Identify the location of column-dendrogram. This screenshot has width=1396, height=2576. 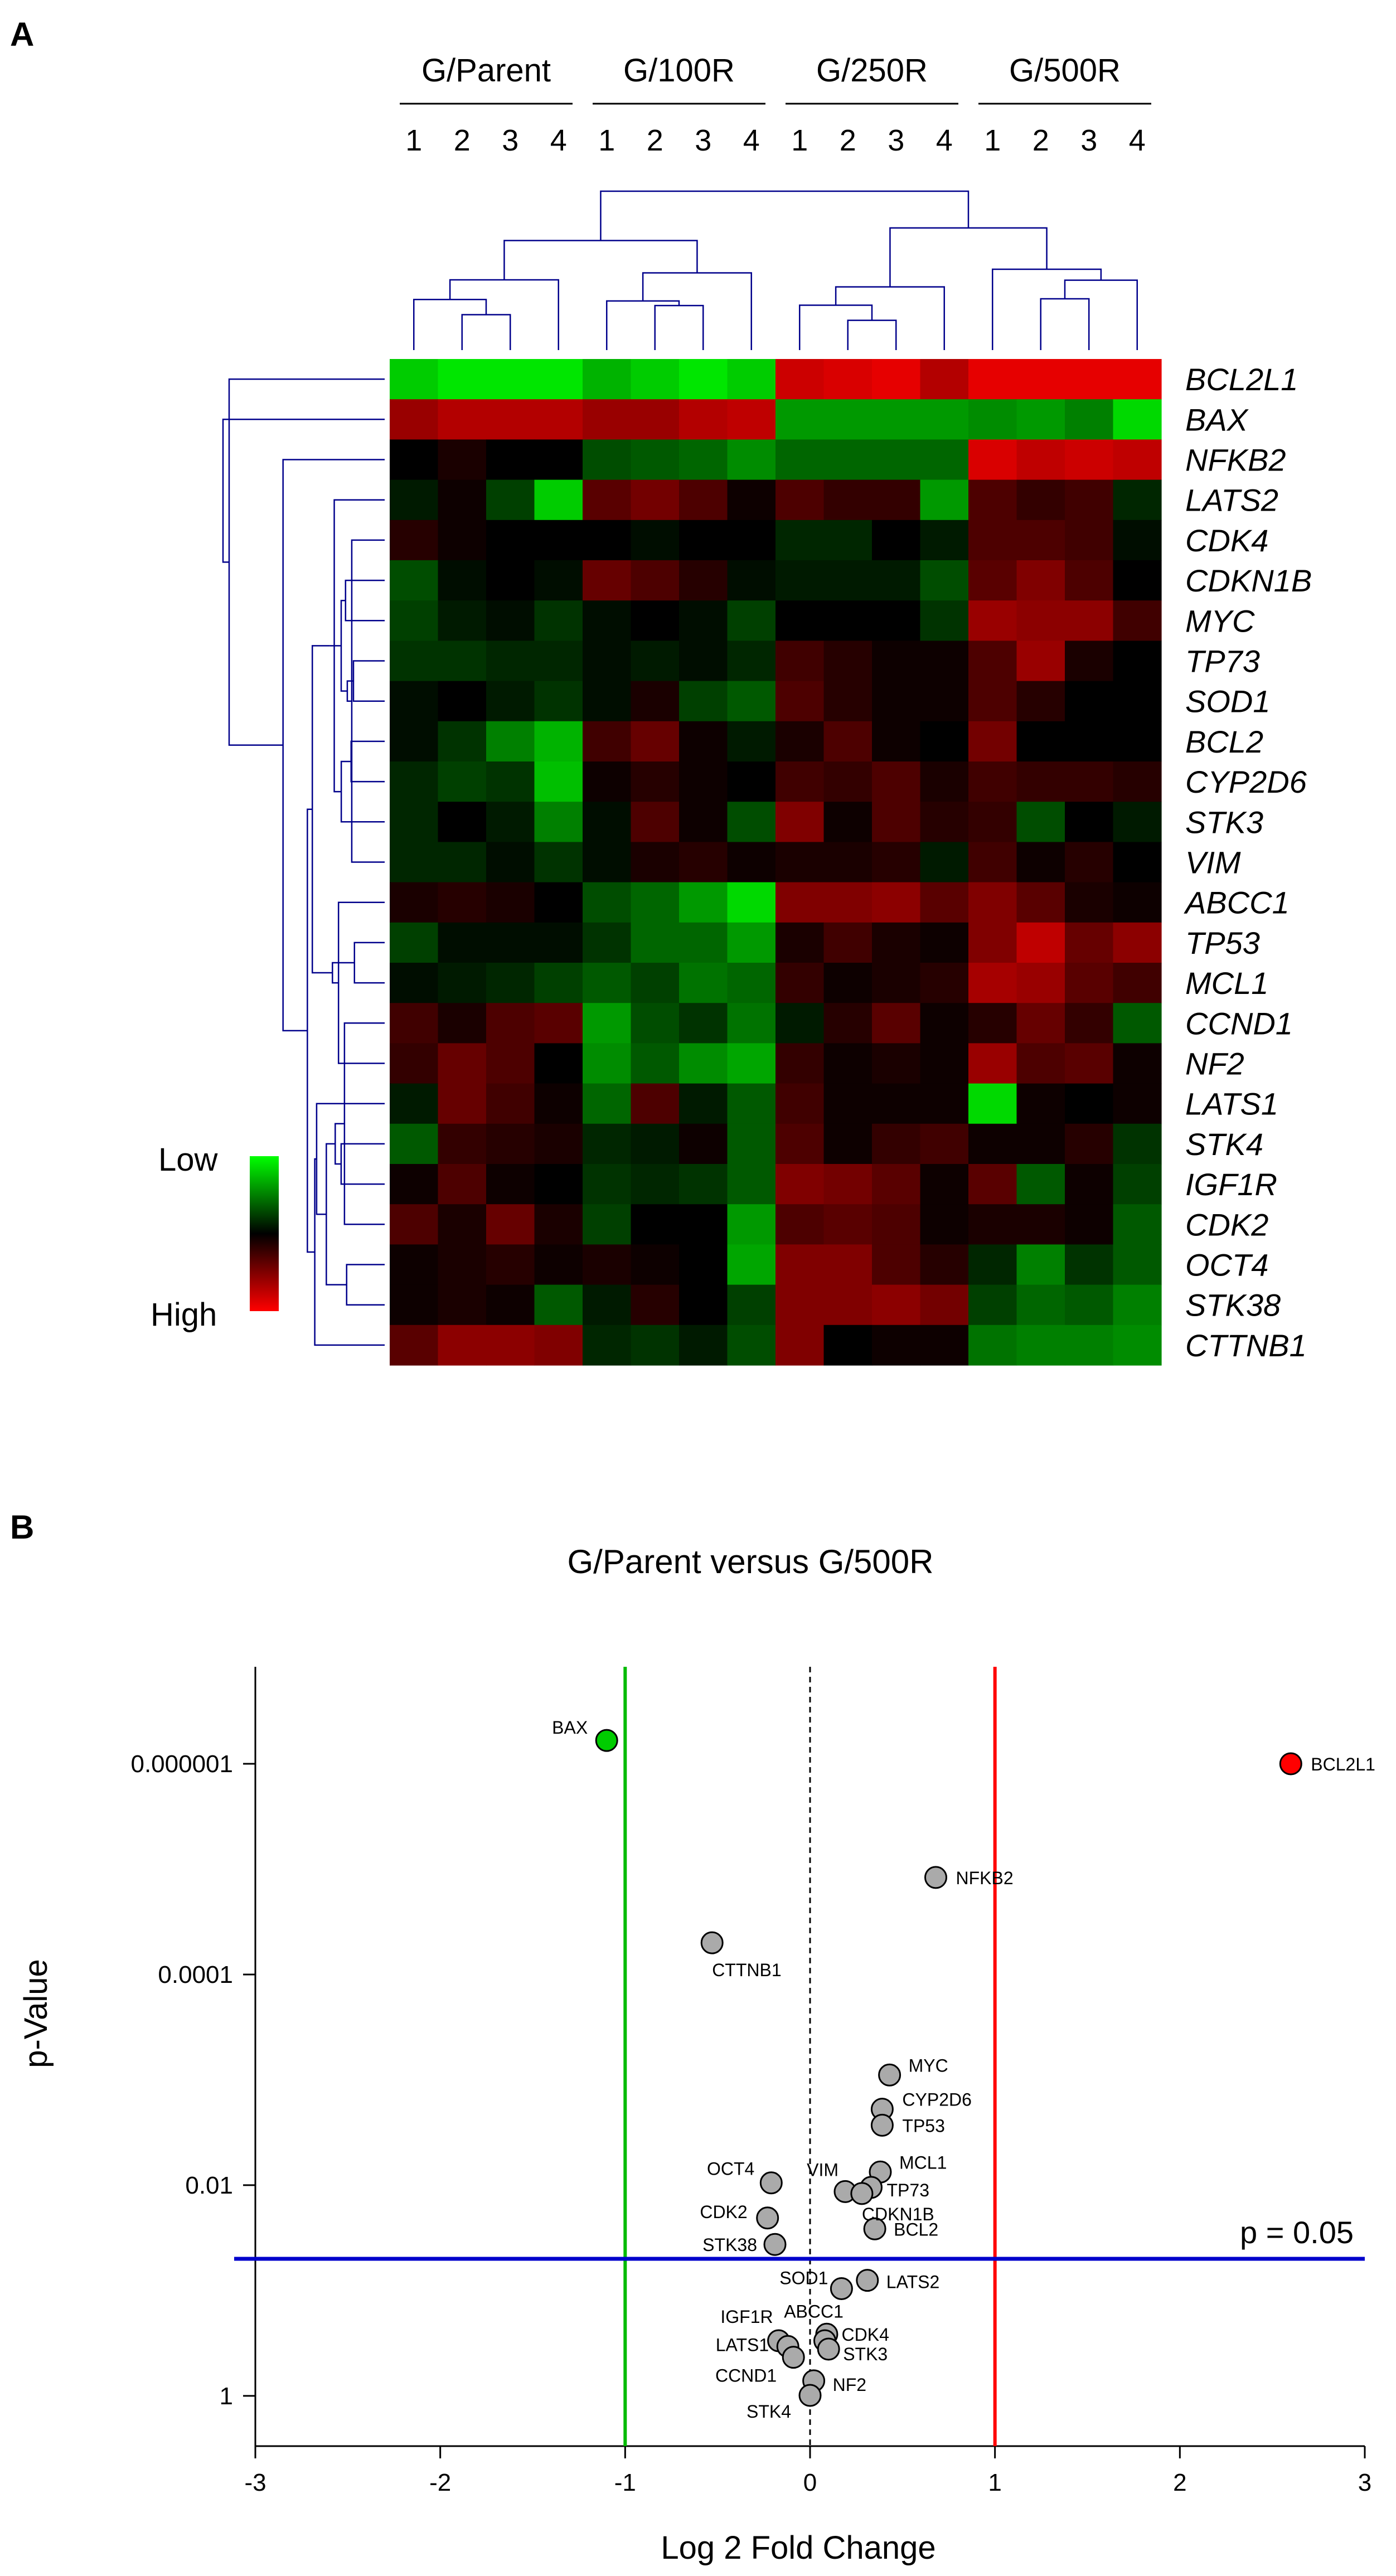
(775, 270).